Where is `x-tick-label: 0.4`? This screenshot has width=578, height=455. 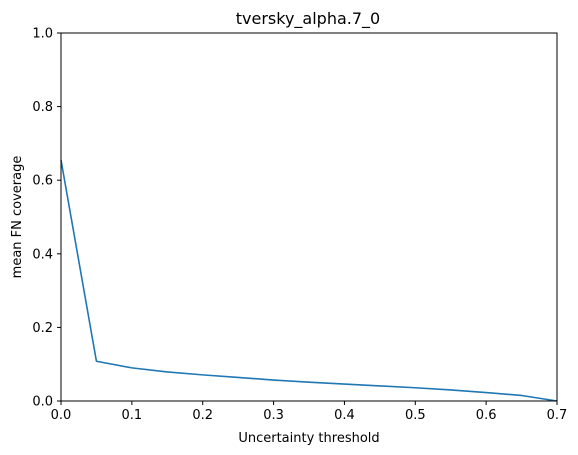
x-tick-label: 0.4 is located at coordinates (344, 415).